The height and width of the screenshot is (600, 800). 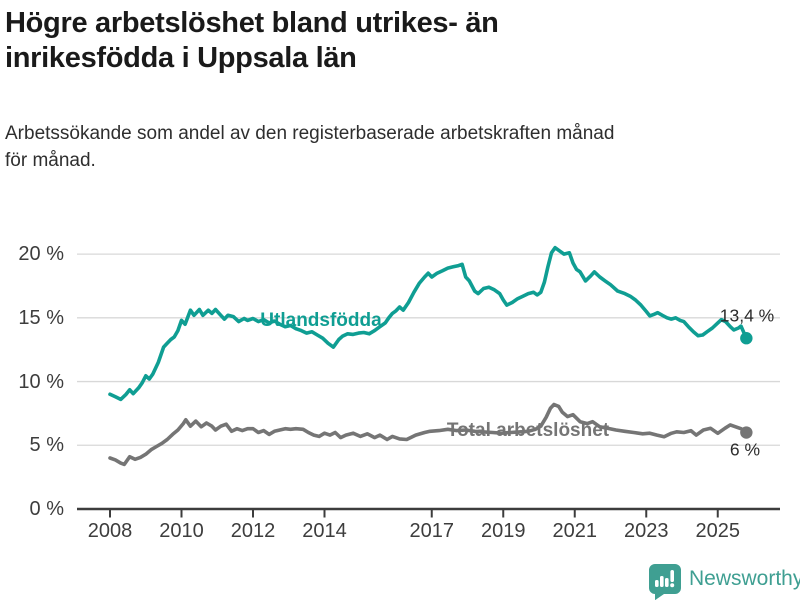 I want to click on series-label-total-arbetsloshet: Total arbetslöshet, so click(x=528, y=430).